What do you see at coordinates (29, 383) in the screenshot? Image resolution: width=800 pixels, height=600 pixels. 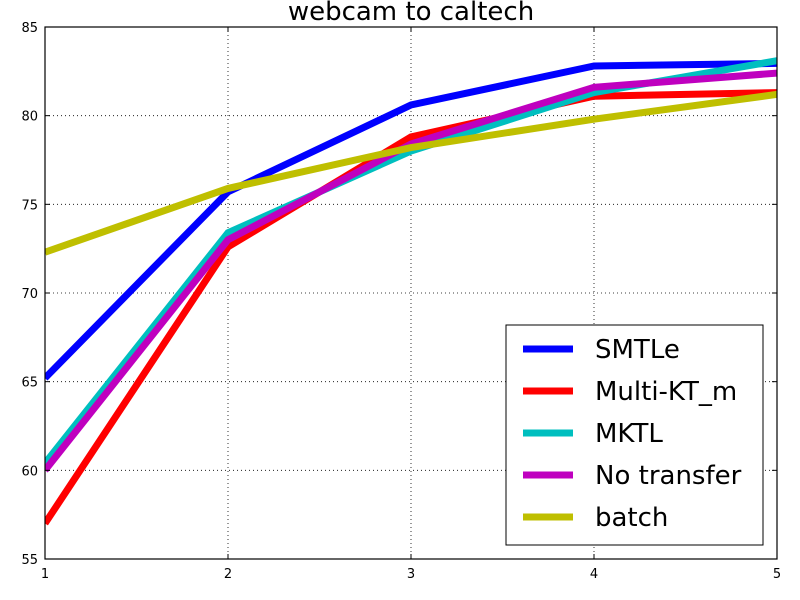 I see `y-tick-label: 65` at bounding box center [29, 383].